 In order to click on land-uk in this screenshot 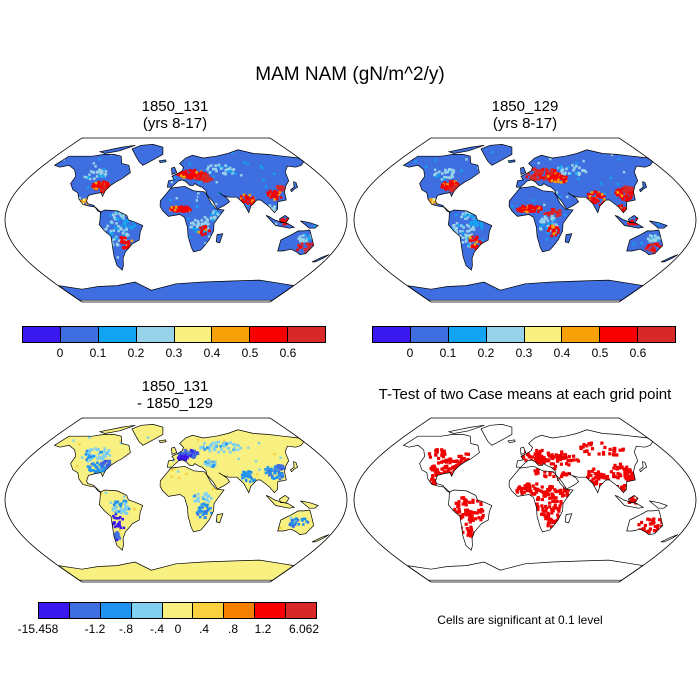, I will do `click(174, 451)`.